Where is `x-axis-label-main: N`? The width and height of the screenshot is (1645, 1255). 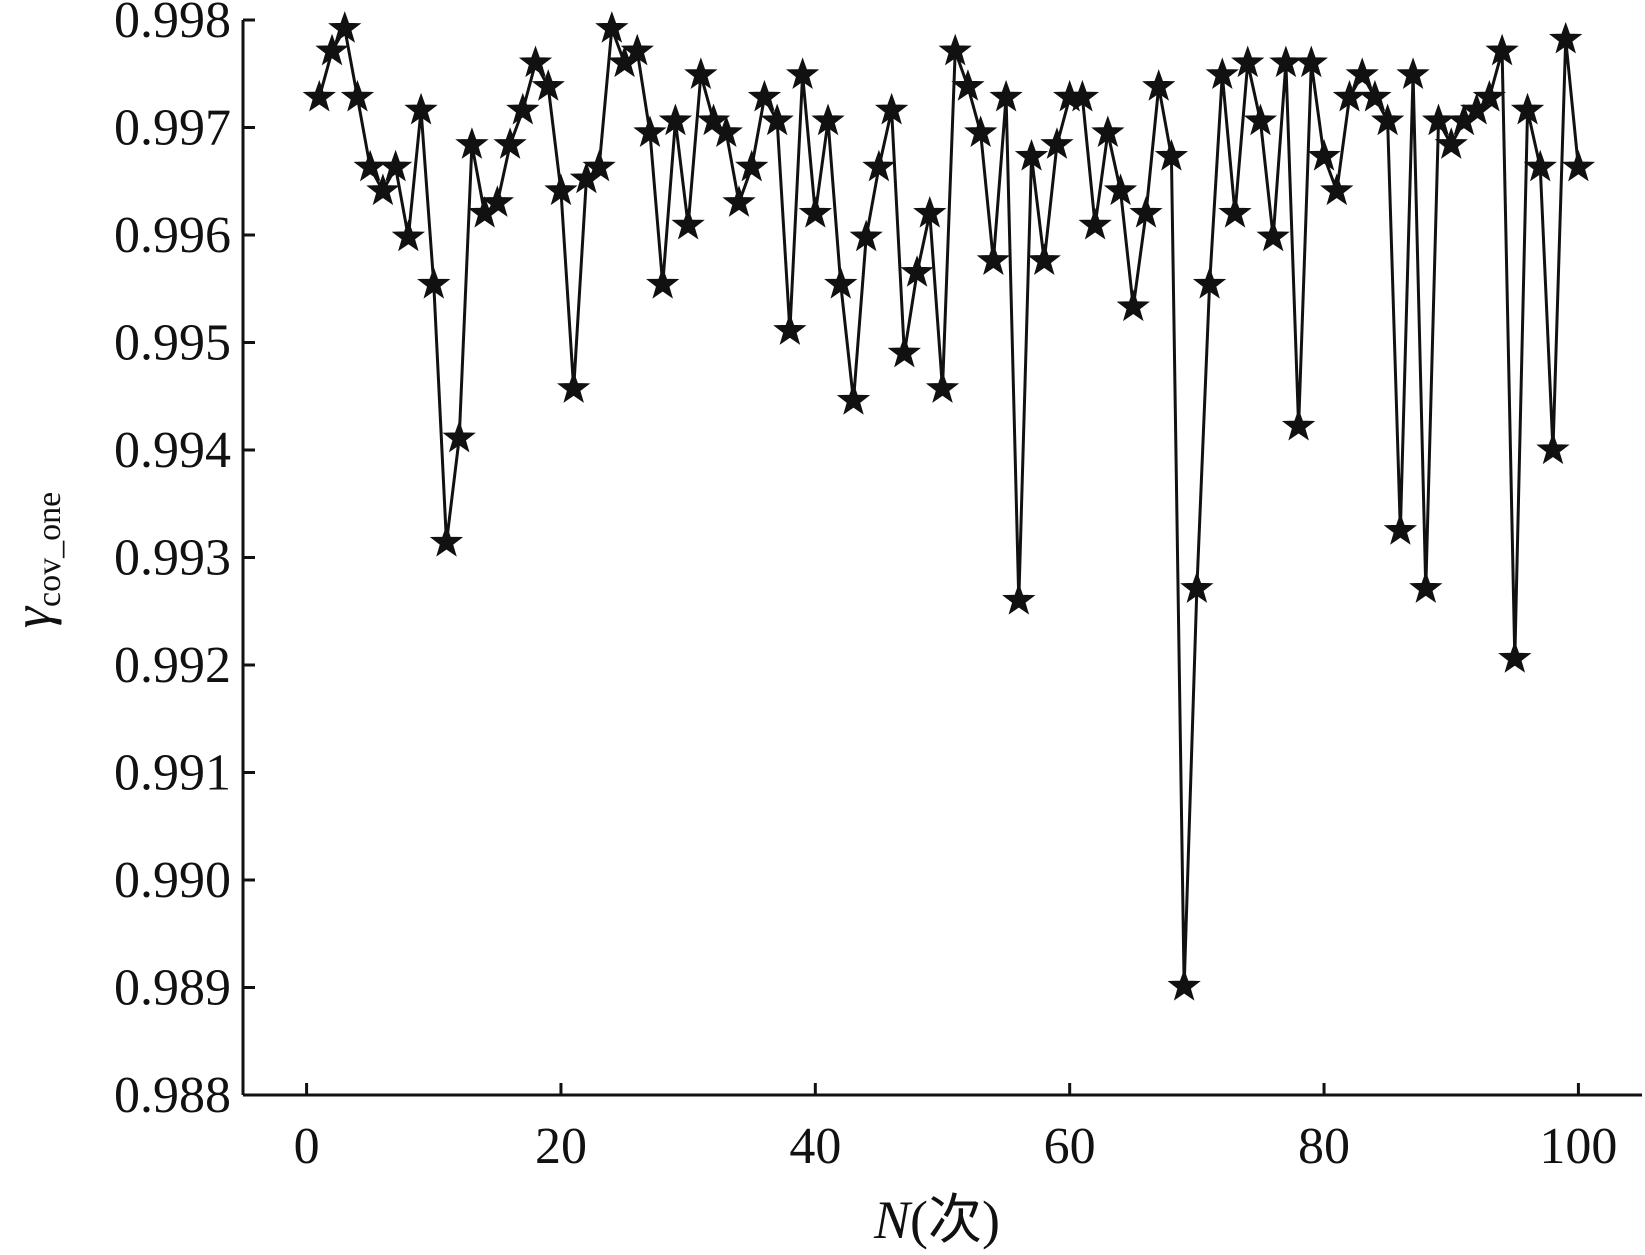 x-axis-label-main: N is located at coordinates (893, 1220).